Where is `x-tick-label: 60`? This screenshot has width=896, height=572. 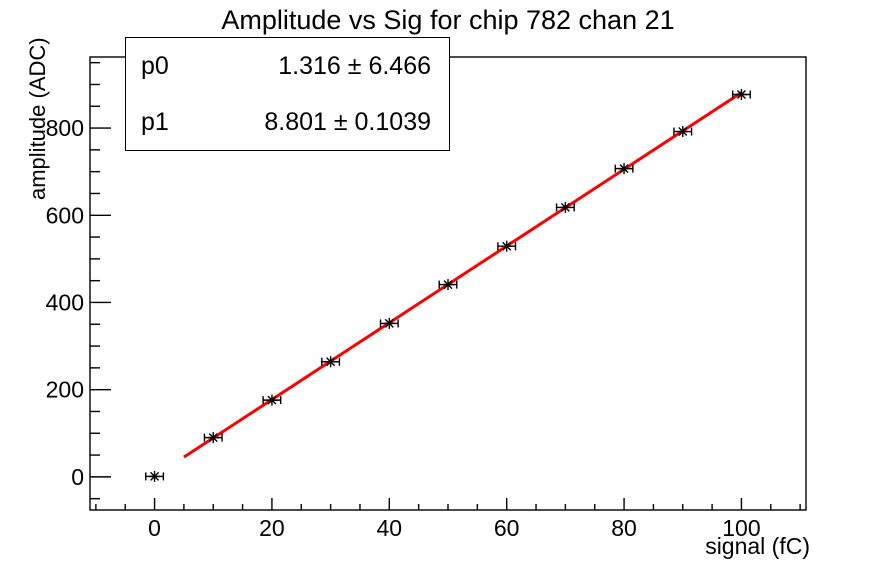 x-tick-label: 60 is located at coordinates (507, 528).